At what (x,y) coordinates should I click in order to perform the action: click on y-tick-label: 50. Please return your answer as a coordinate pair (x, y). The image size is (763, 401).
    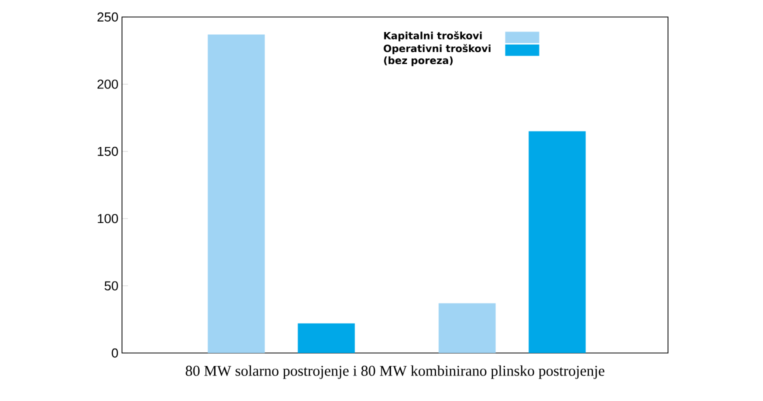
    Looking at the image, I should click on (111, 285).